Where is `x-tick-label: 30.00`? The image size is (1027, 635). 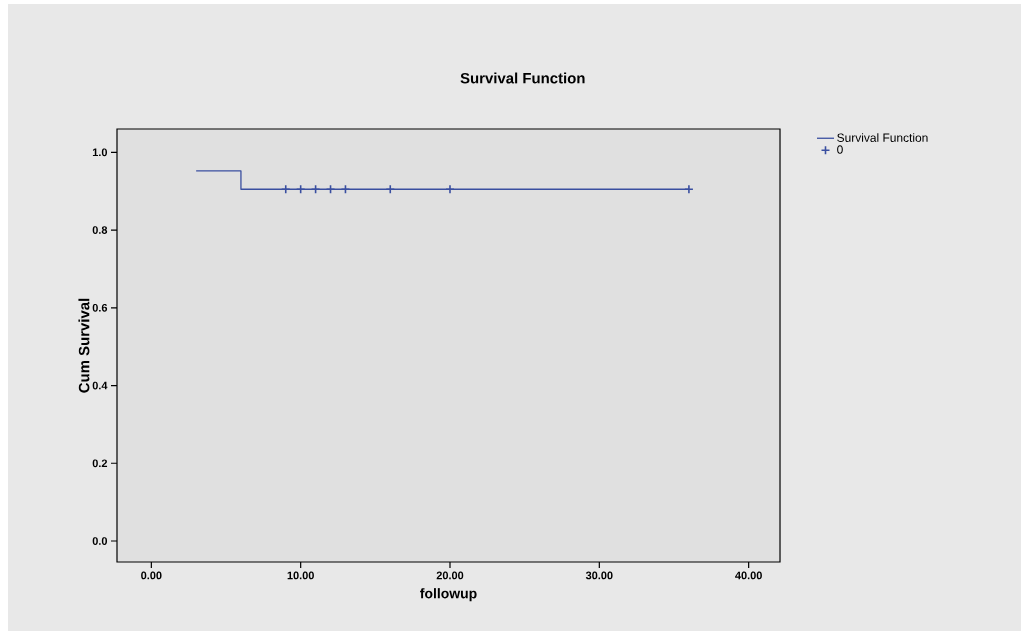 x-tick-label: 30.00 is located at coordinates (599, 575).